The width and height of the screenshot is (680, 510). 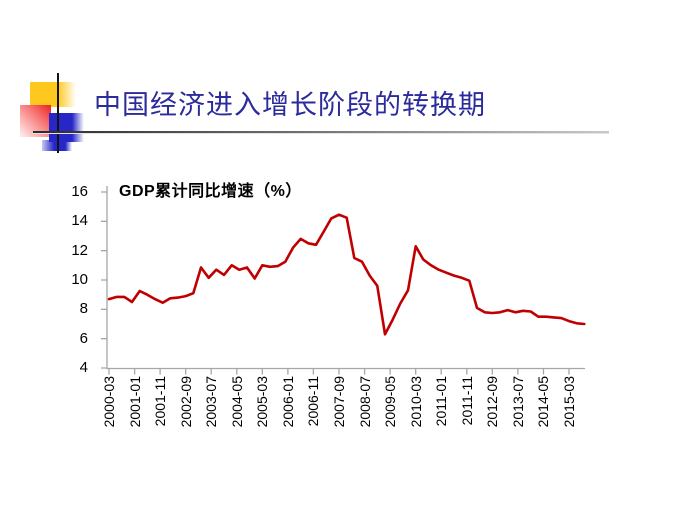 What do you see at coordinates (211, 402) in the screenshot?
I see `x-tick-label: 2003-07` at bounding box center [211, 402].